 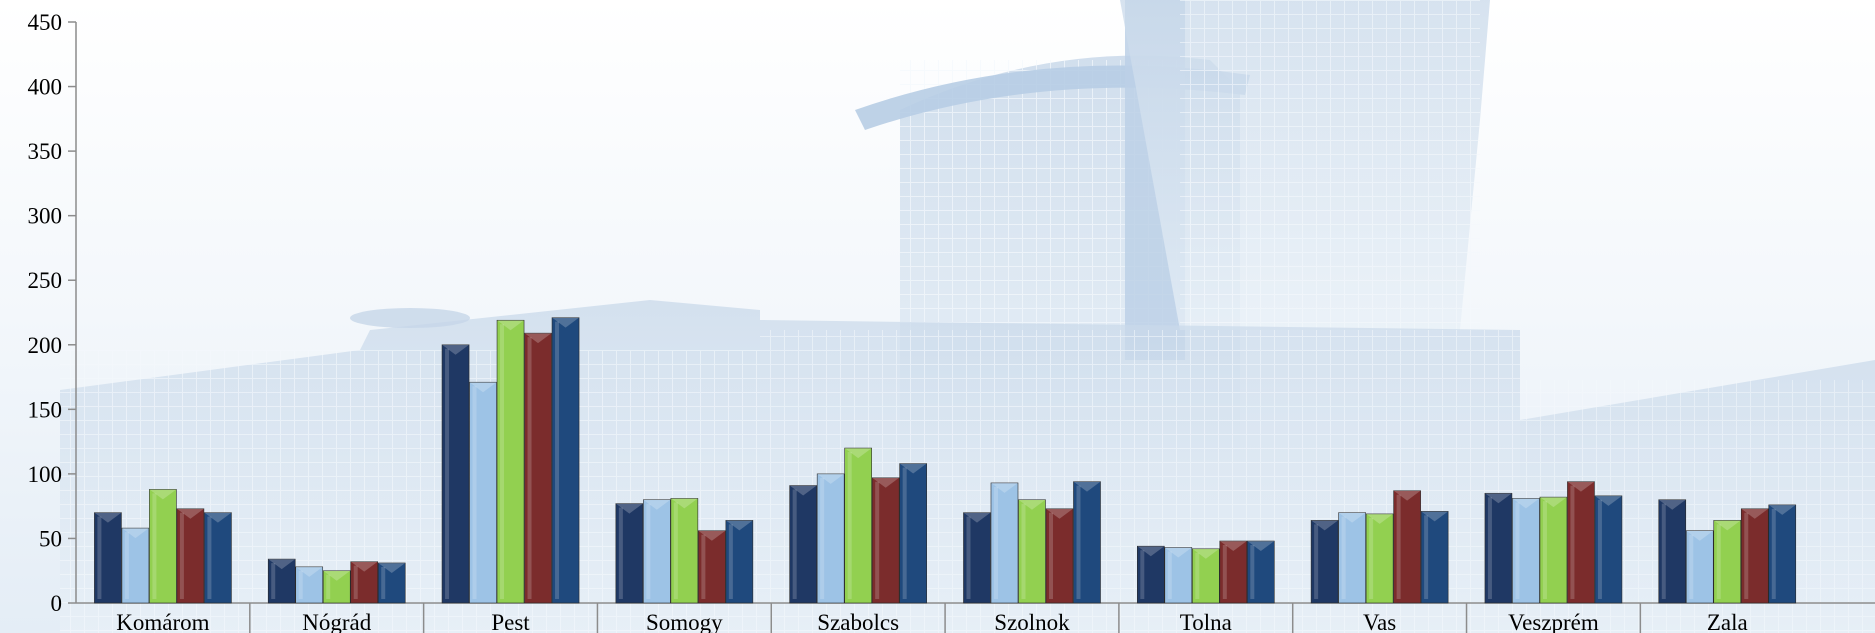 What do you see at coordinates (45, 216) in the screenshot?
I see `y-tick-label: 300` at bounding box center [45, 216].